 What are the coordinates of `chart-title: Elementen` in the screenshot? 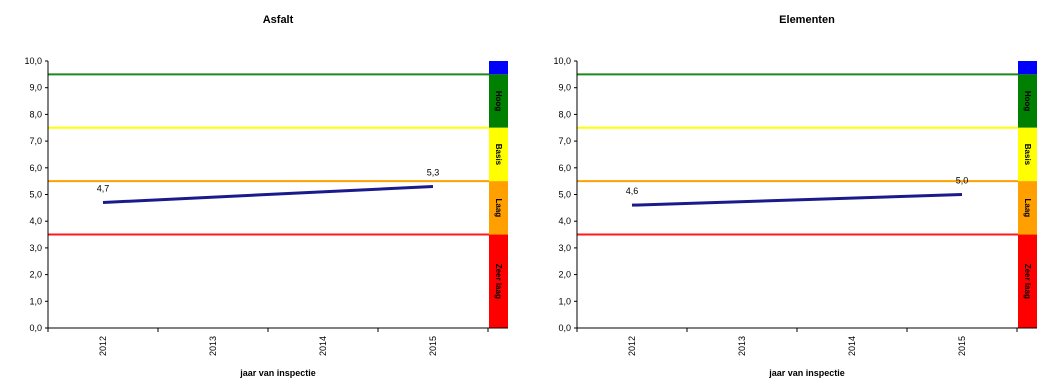 It's located at (807, 20).